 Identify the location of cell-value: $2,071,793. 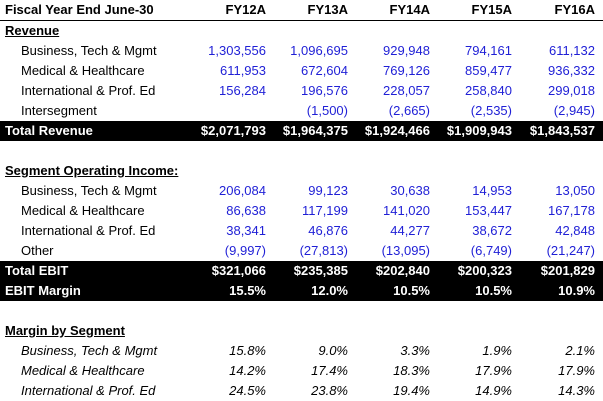
(233, 130).